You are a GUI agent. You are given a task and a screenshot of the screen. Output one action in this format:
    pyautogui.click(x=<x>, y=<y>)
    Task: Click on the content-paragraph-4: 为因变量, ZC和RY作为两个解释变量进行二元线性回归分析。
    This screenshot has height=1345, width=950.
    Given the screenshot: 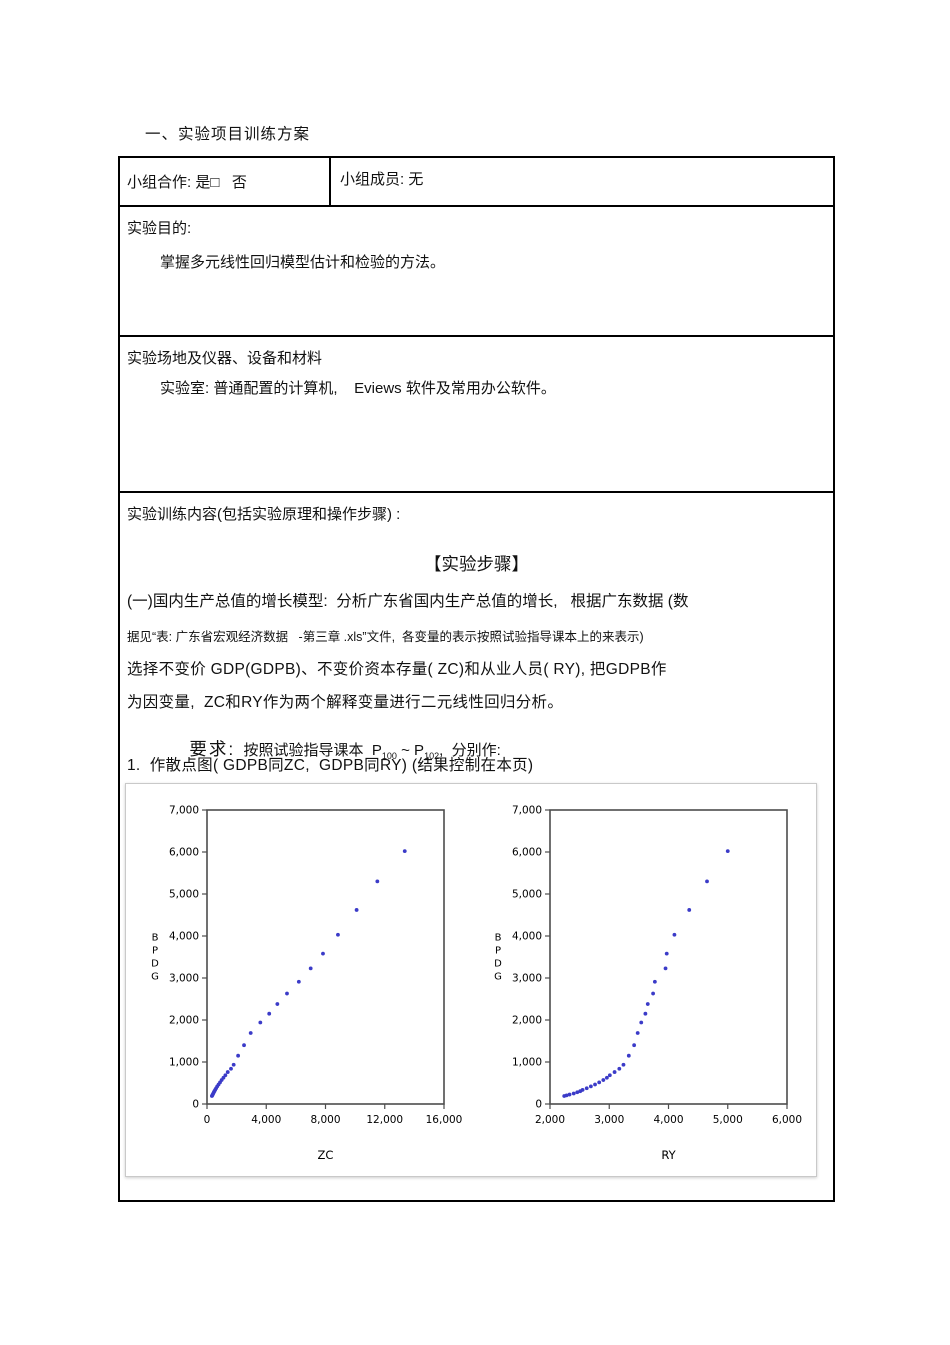 What is the action you would take?
    pyautogui.click(x=345, y=702)
    